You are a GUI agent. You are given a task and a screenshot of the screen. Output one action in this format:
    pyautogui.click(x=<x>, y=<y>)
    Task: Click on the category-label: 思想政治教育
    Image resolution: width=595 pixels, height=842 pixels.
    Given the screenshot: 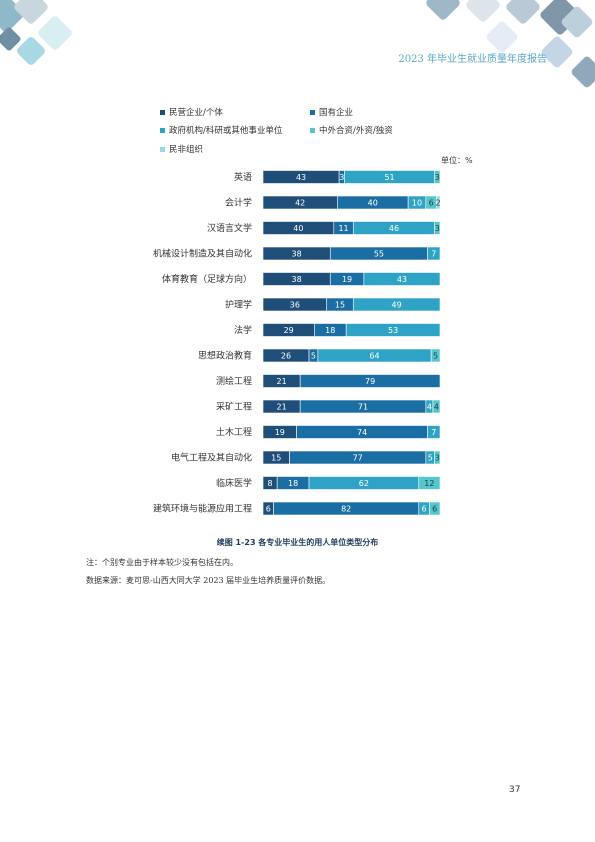 What is the action you would take?
    pyautogui.click(x=225, y=356)
    